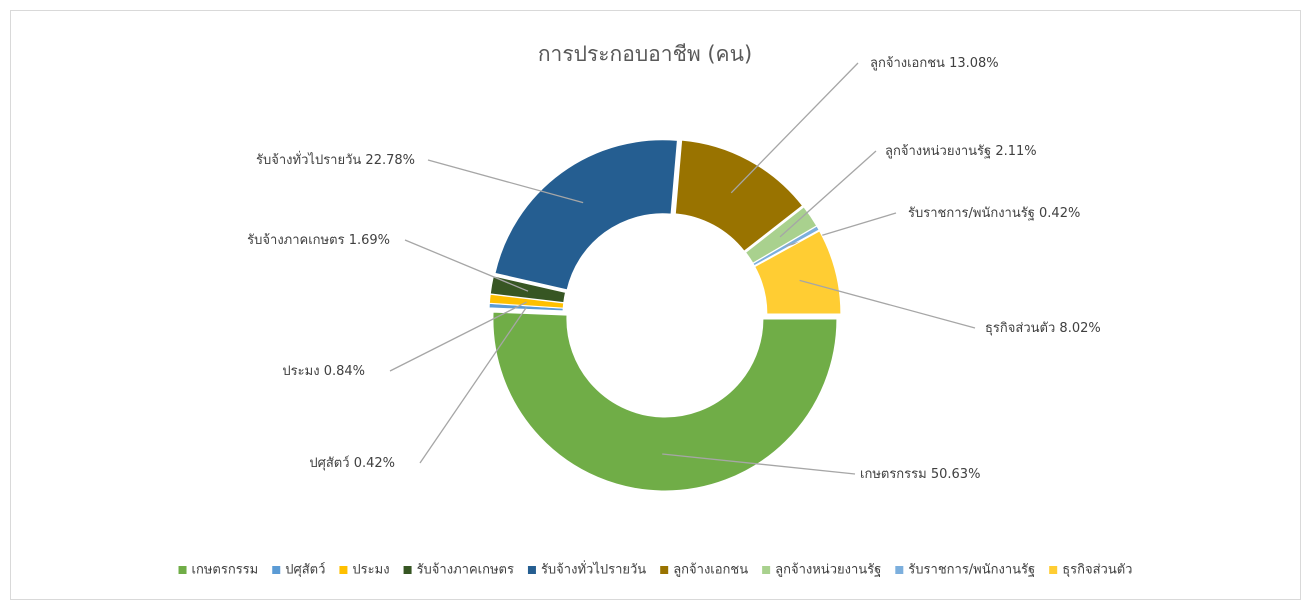  I want to click on data-label: ลูกจ้างหน่วยงานรัฐ 2.11%, so click(961, 151).